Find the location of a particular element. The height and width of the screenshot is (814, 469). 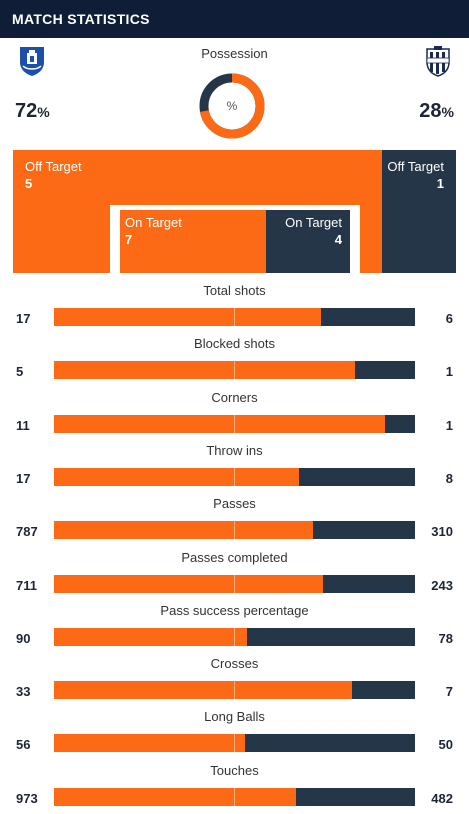

away-off-target-value: 1 is located at coordinates (440, 183).